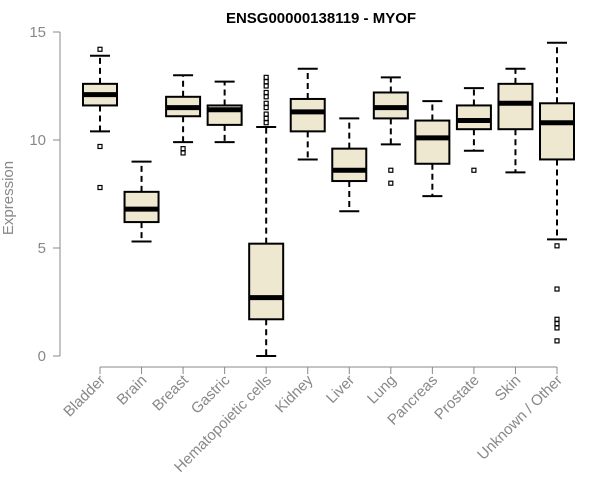  I want to click on chart-title: ENSG00000138119 - MYOF, so click(321, 18).